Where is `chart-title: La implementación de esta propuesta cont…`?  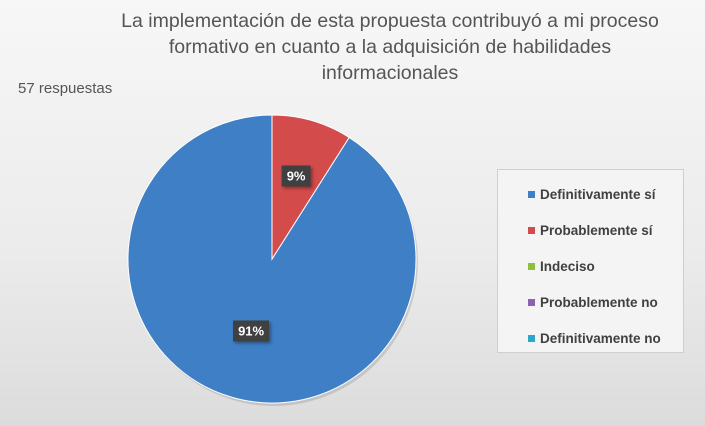 chart-title: La implementación de esta propuesta cont… is located at coordinates (390, 47).